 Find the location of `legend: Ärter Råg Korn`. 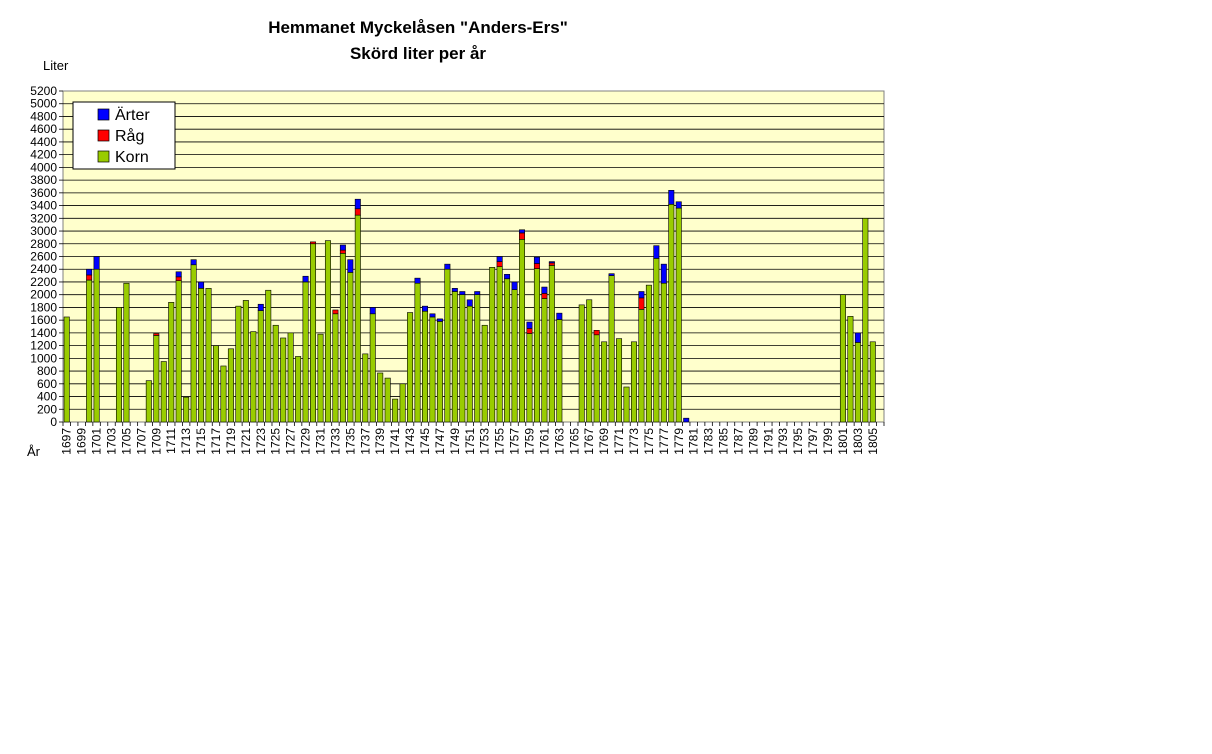

legend: Ärter Råg Korn is located at coordinates (124, 135).